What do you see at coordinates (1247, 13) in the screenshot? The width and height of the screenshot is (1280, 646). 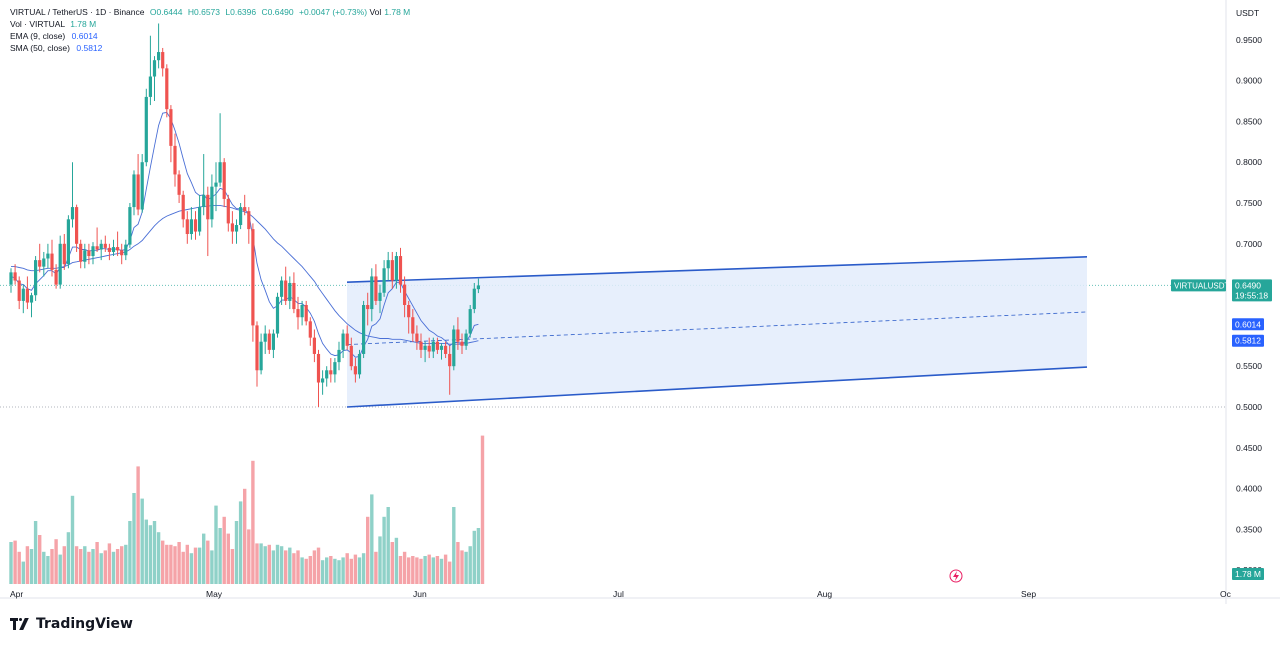 I see `currency-label: USDT` at bounding box center [1247, 13].